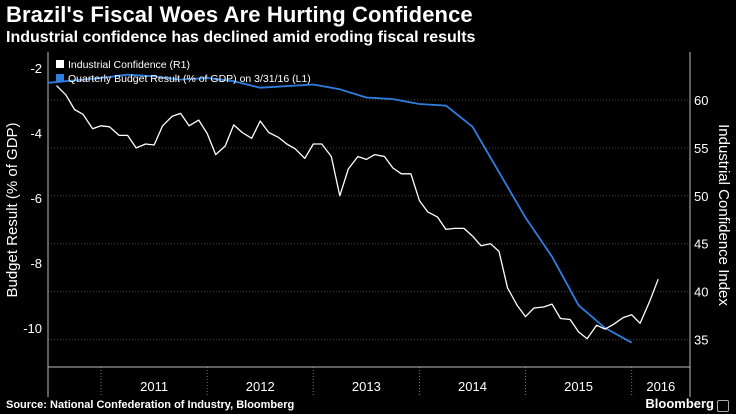  What do you see at coordinates (723, 215) in the screenshot?
I see `right-axis-label: Industrial Confidence Index` at bounding box center [723, 215].